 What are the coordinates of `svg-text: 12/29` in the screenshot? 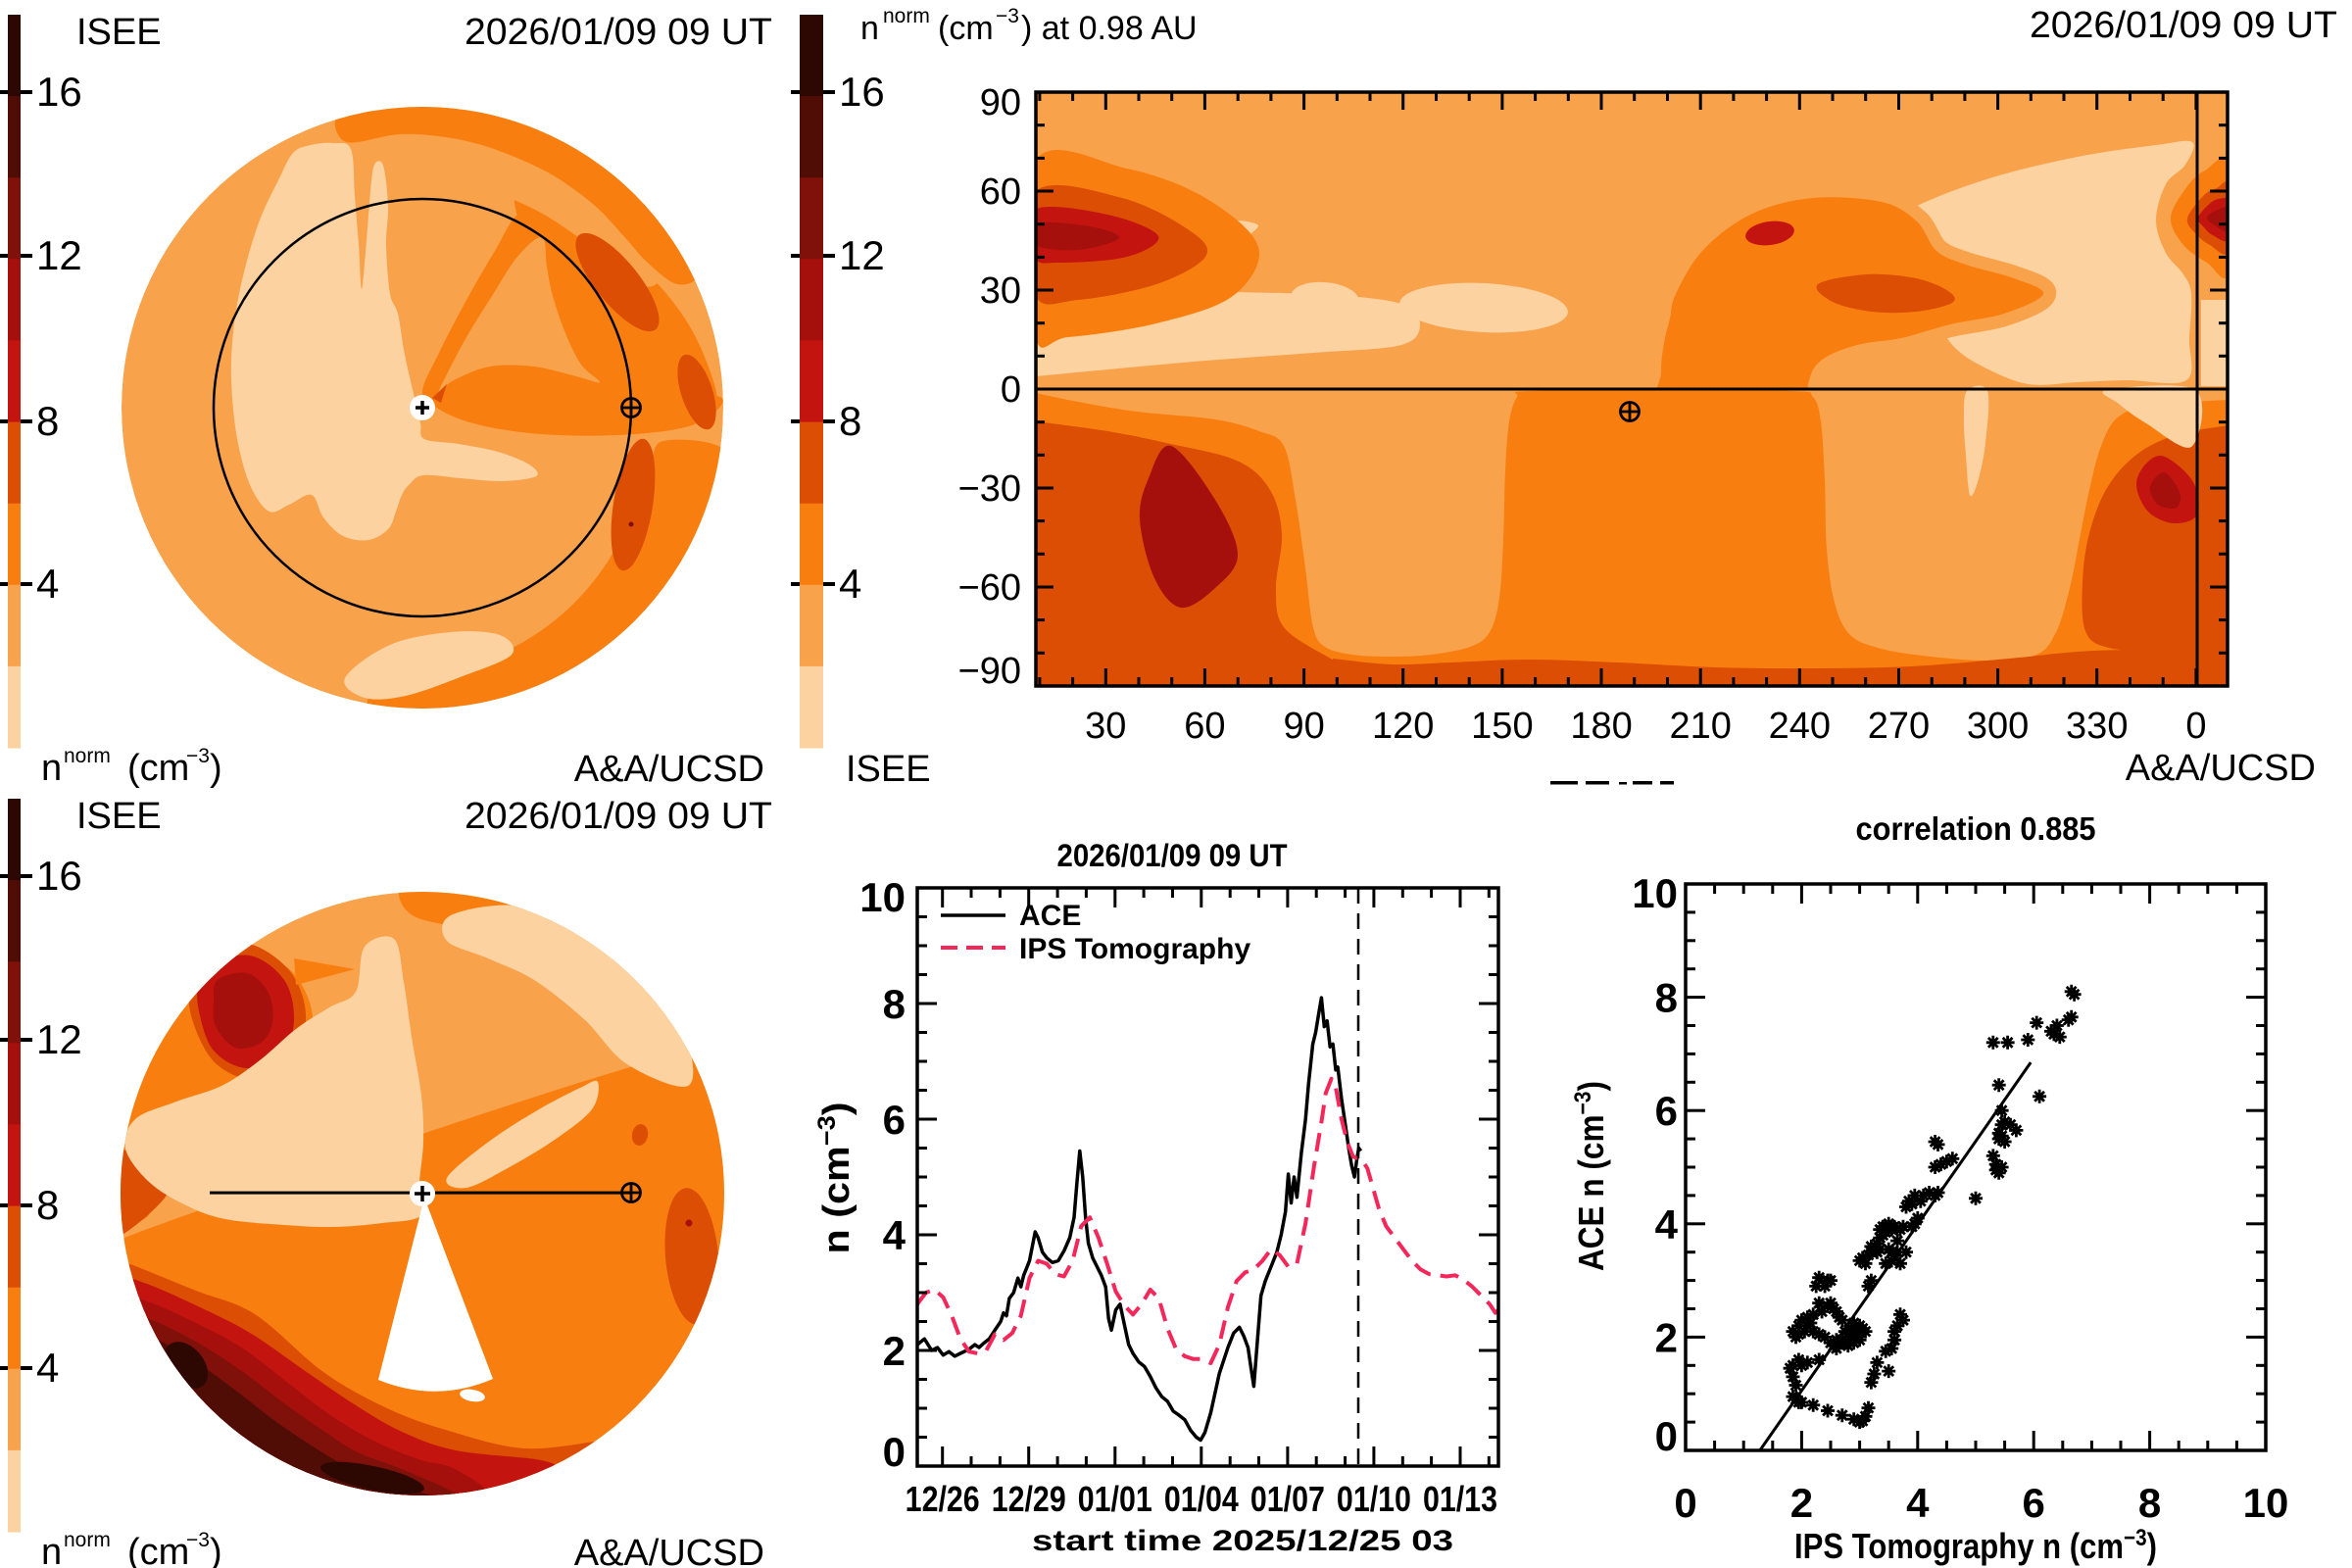 It's located at (1029, 1499).